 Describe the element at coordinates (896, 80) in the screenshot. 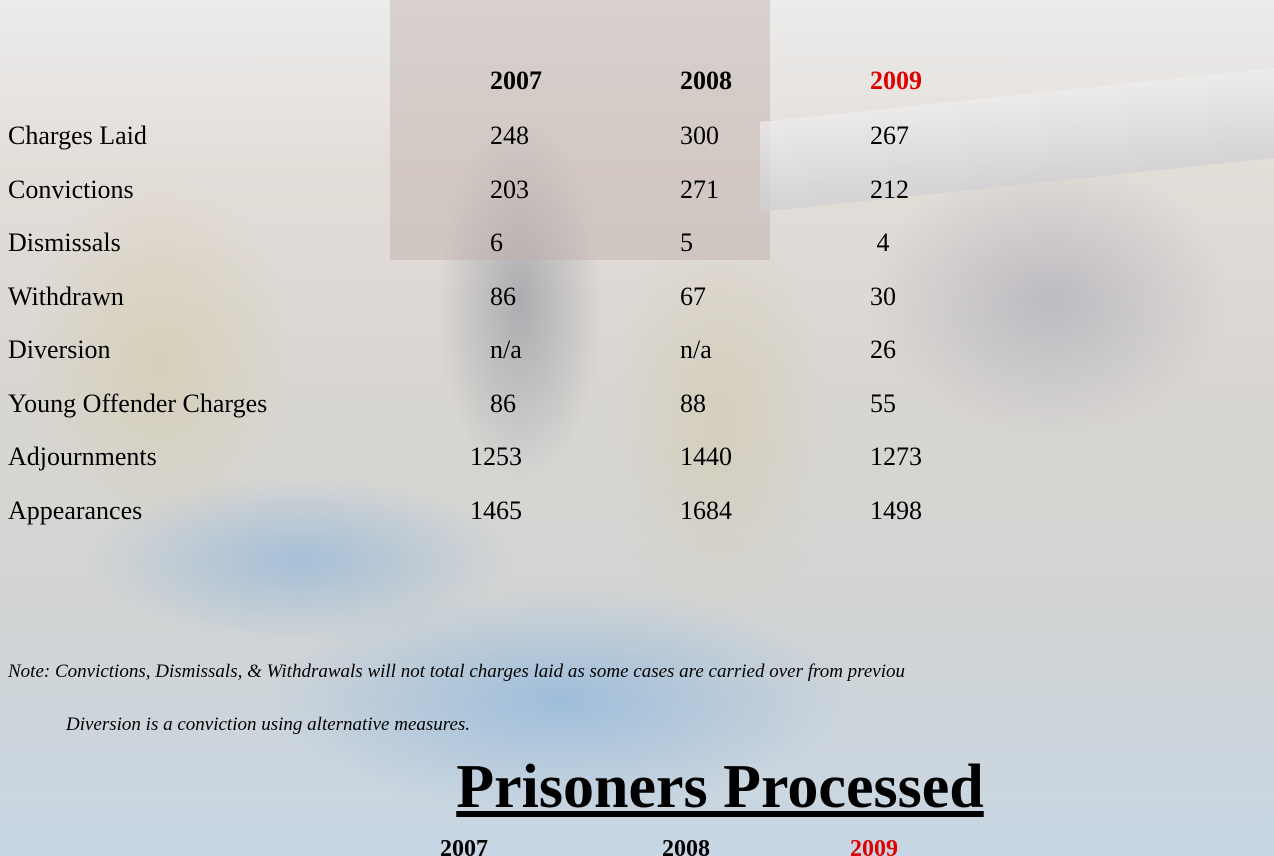

I see `column-header: 2009` at that location.